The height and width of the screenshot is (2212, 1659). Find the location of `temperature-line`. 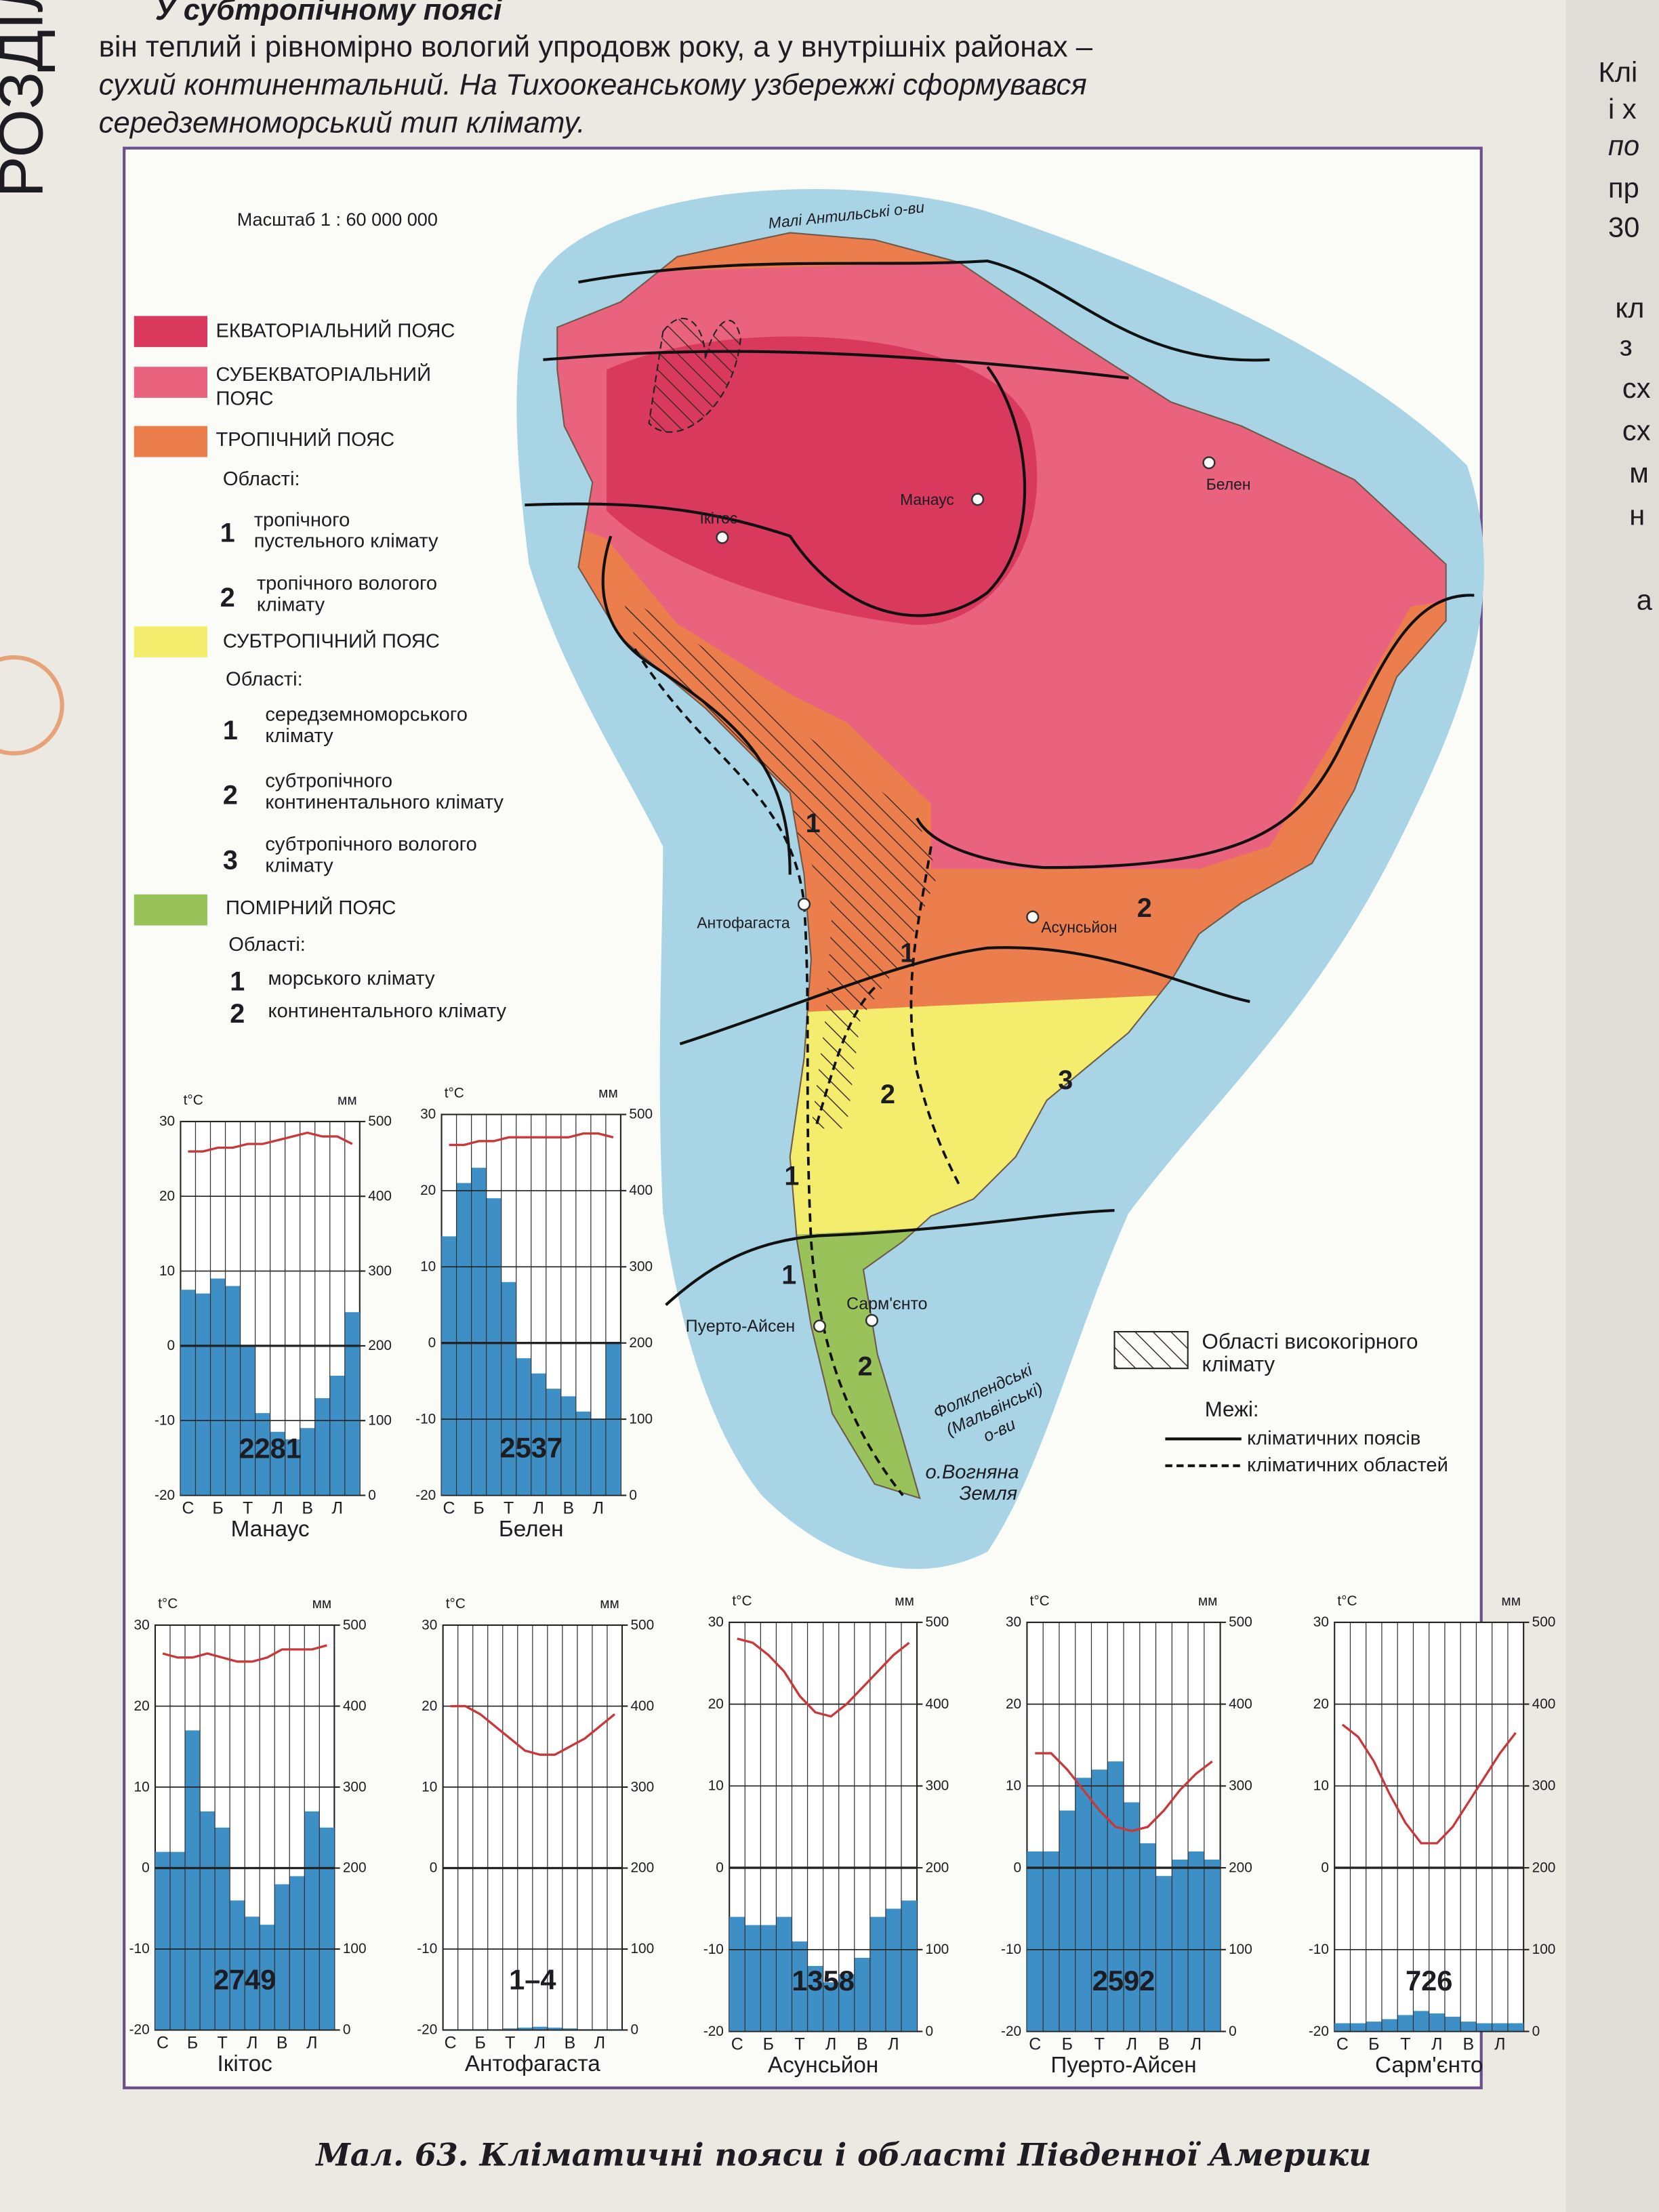

temperature-line is located at coordinates (1124, 1792).